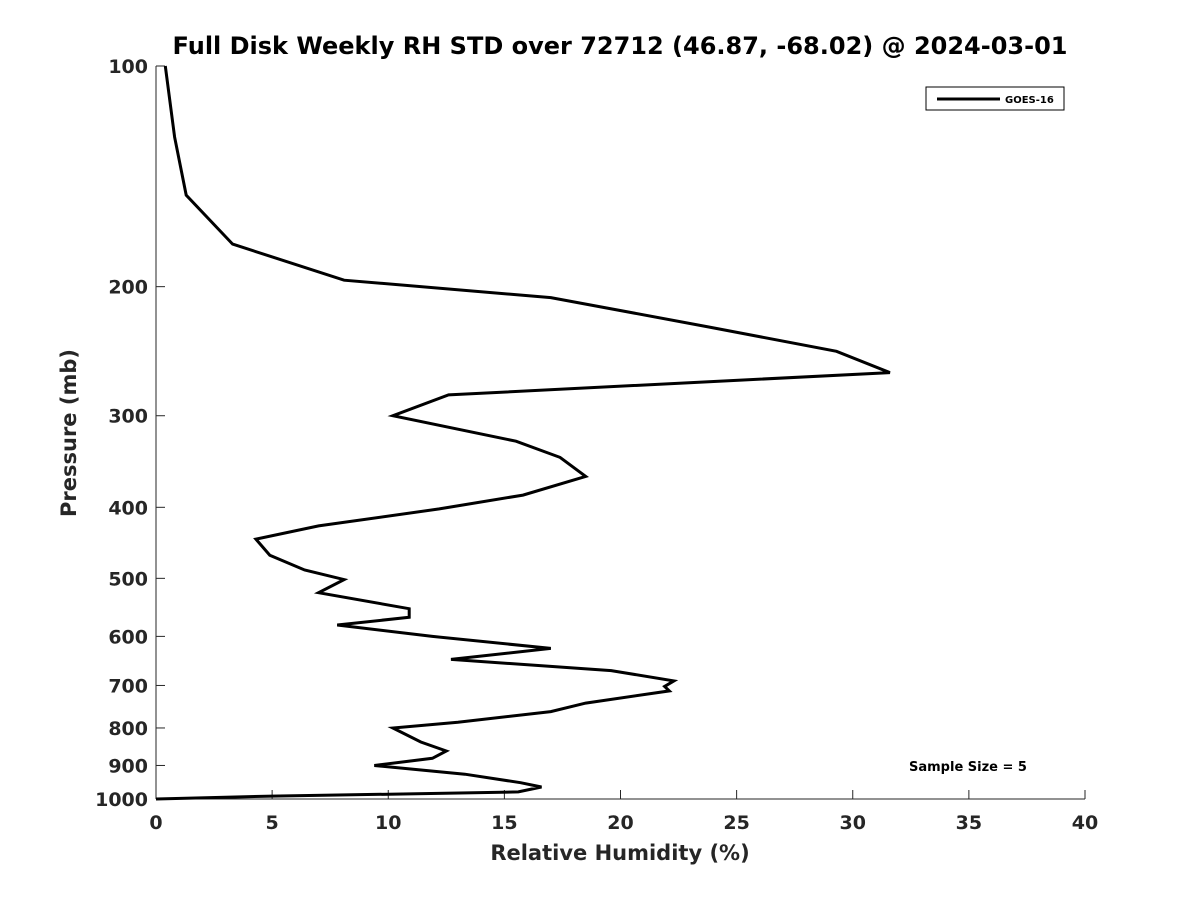  Describe the element at coordinates (155, 823) in the screenshot. I see `x-tick-label: 0` at that location.